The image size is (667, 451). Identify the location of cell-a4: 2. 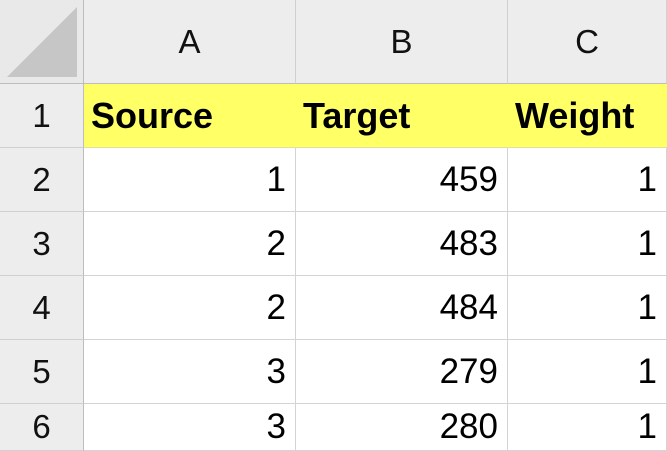
(190, 308).